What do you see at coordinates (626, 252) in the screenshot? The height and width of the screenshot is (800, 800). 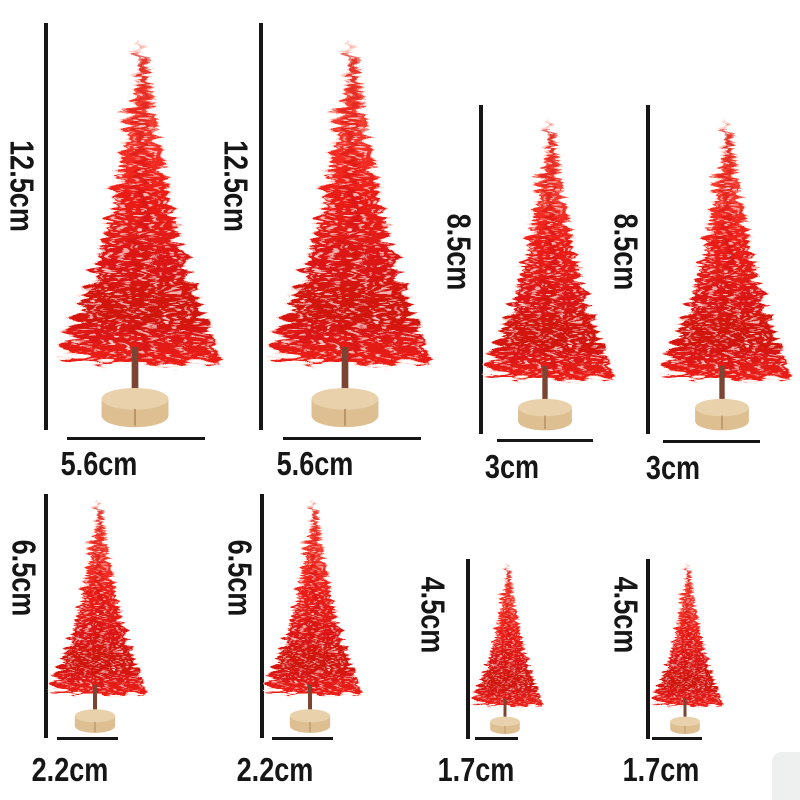 I see `height-label: 8.5cm` at bounding box center [626, 252].